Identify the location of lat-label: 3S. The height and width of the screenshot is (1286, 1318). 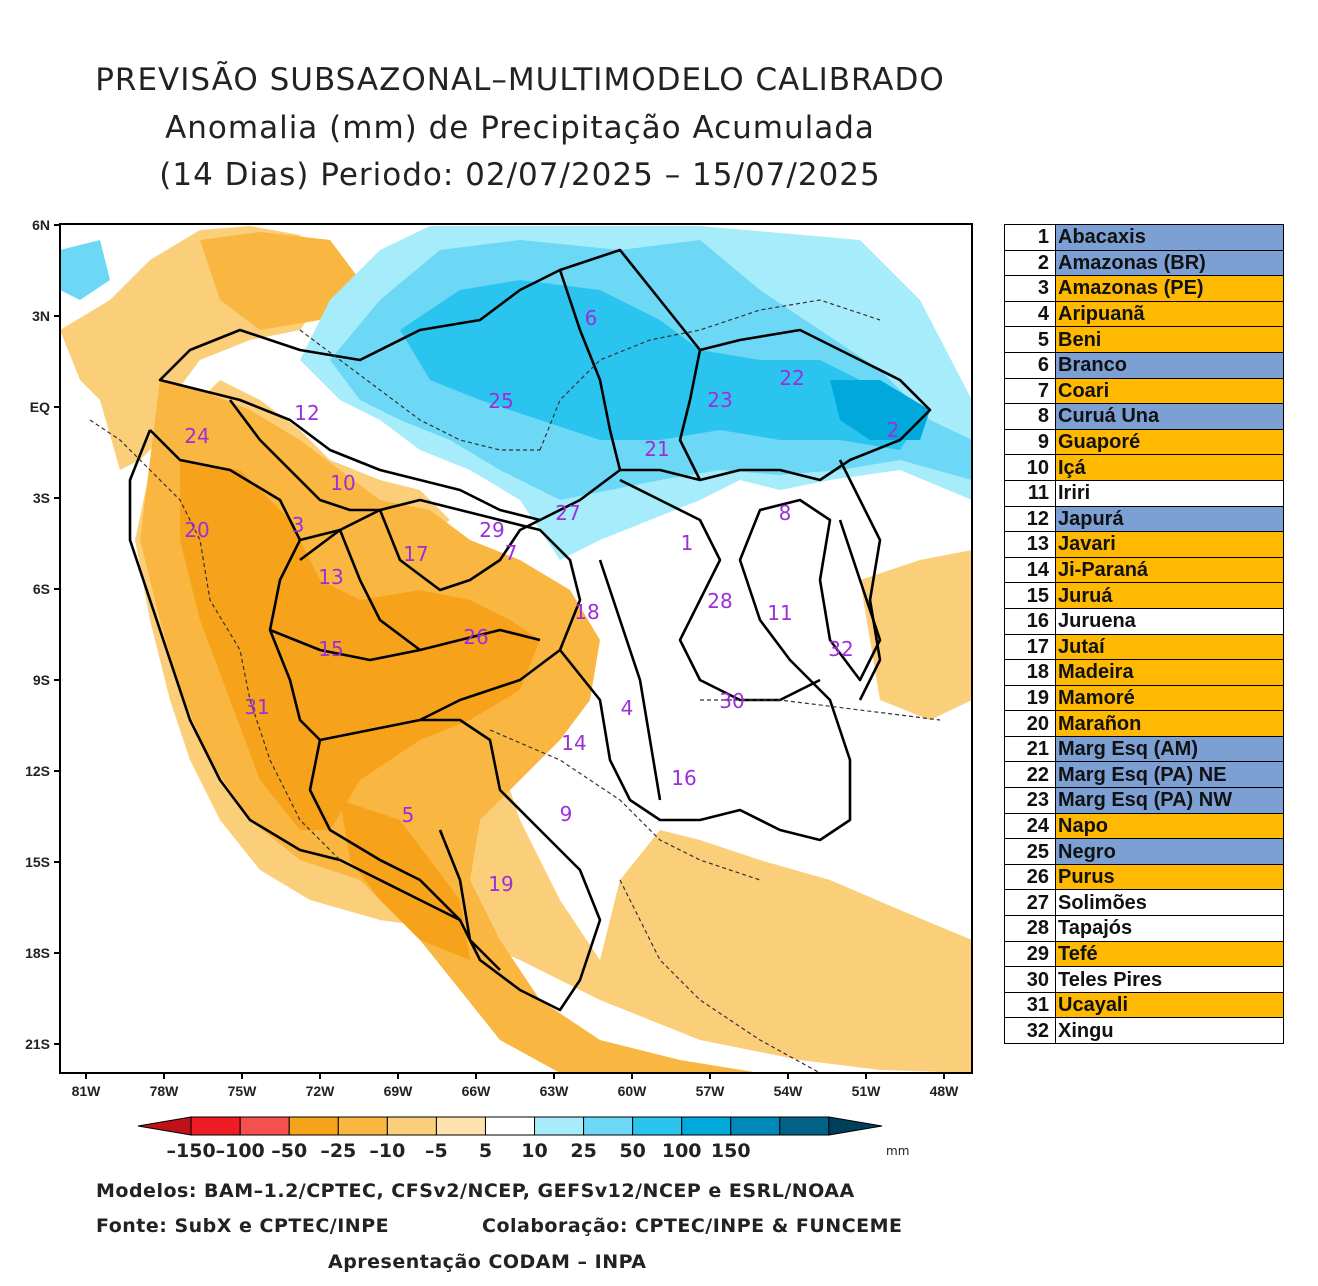
(41, 498).